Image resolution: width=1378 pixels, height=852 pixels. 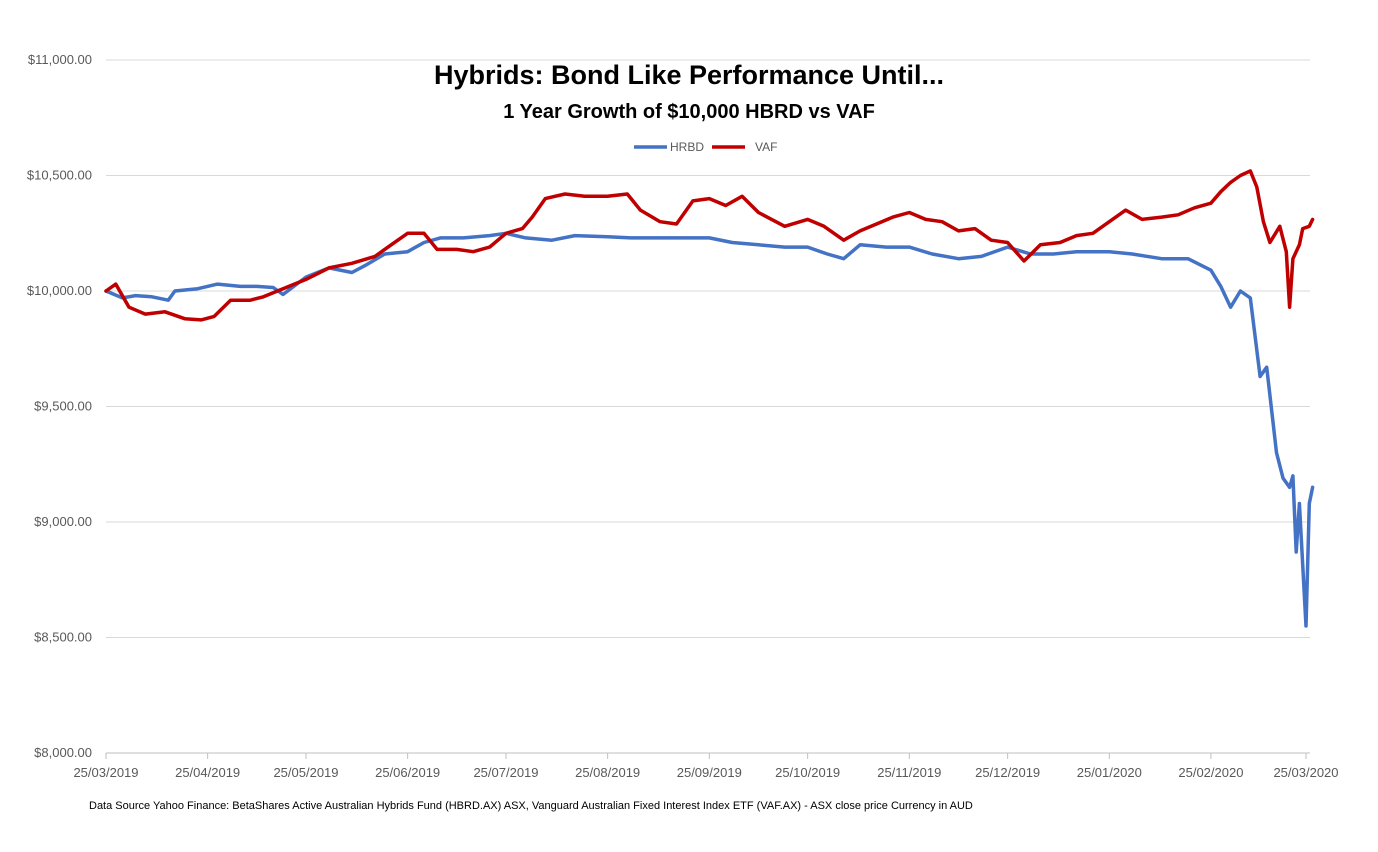 I want to click on x-tick-label: 25/04/2019, so click(x=207, y=772).